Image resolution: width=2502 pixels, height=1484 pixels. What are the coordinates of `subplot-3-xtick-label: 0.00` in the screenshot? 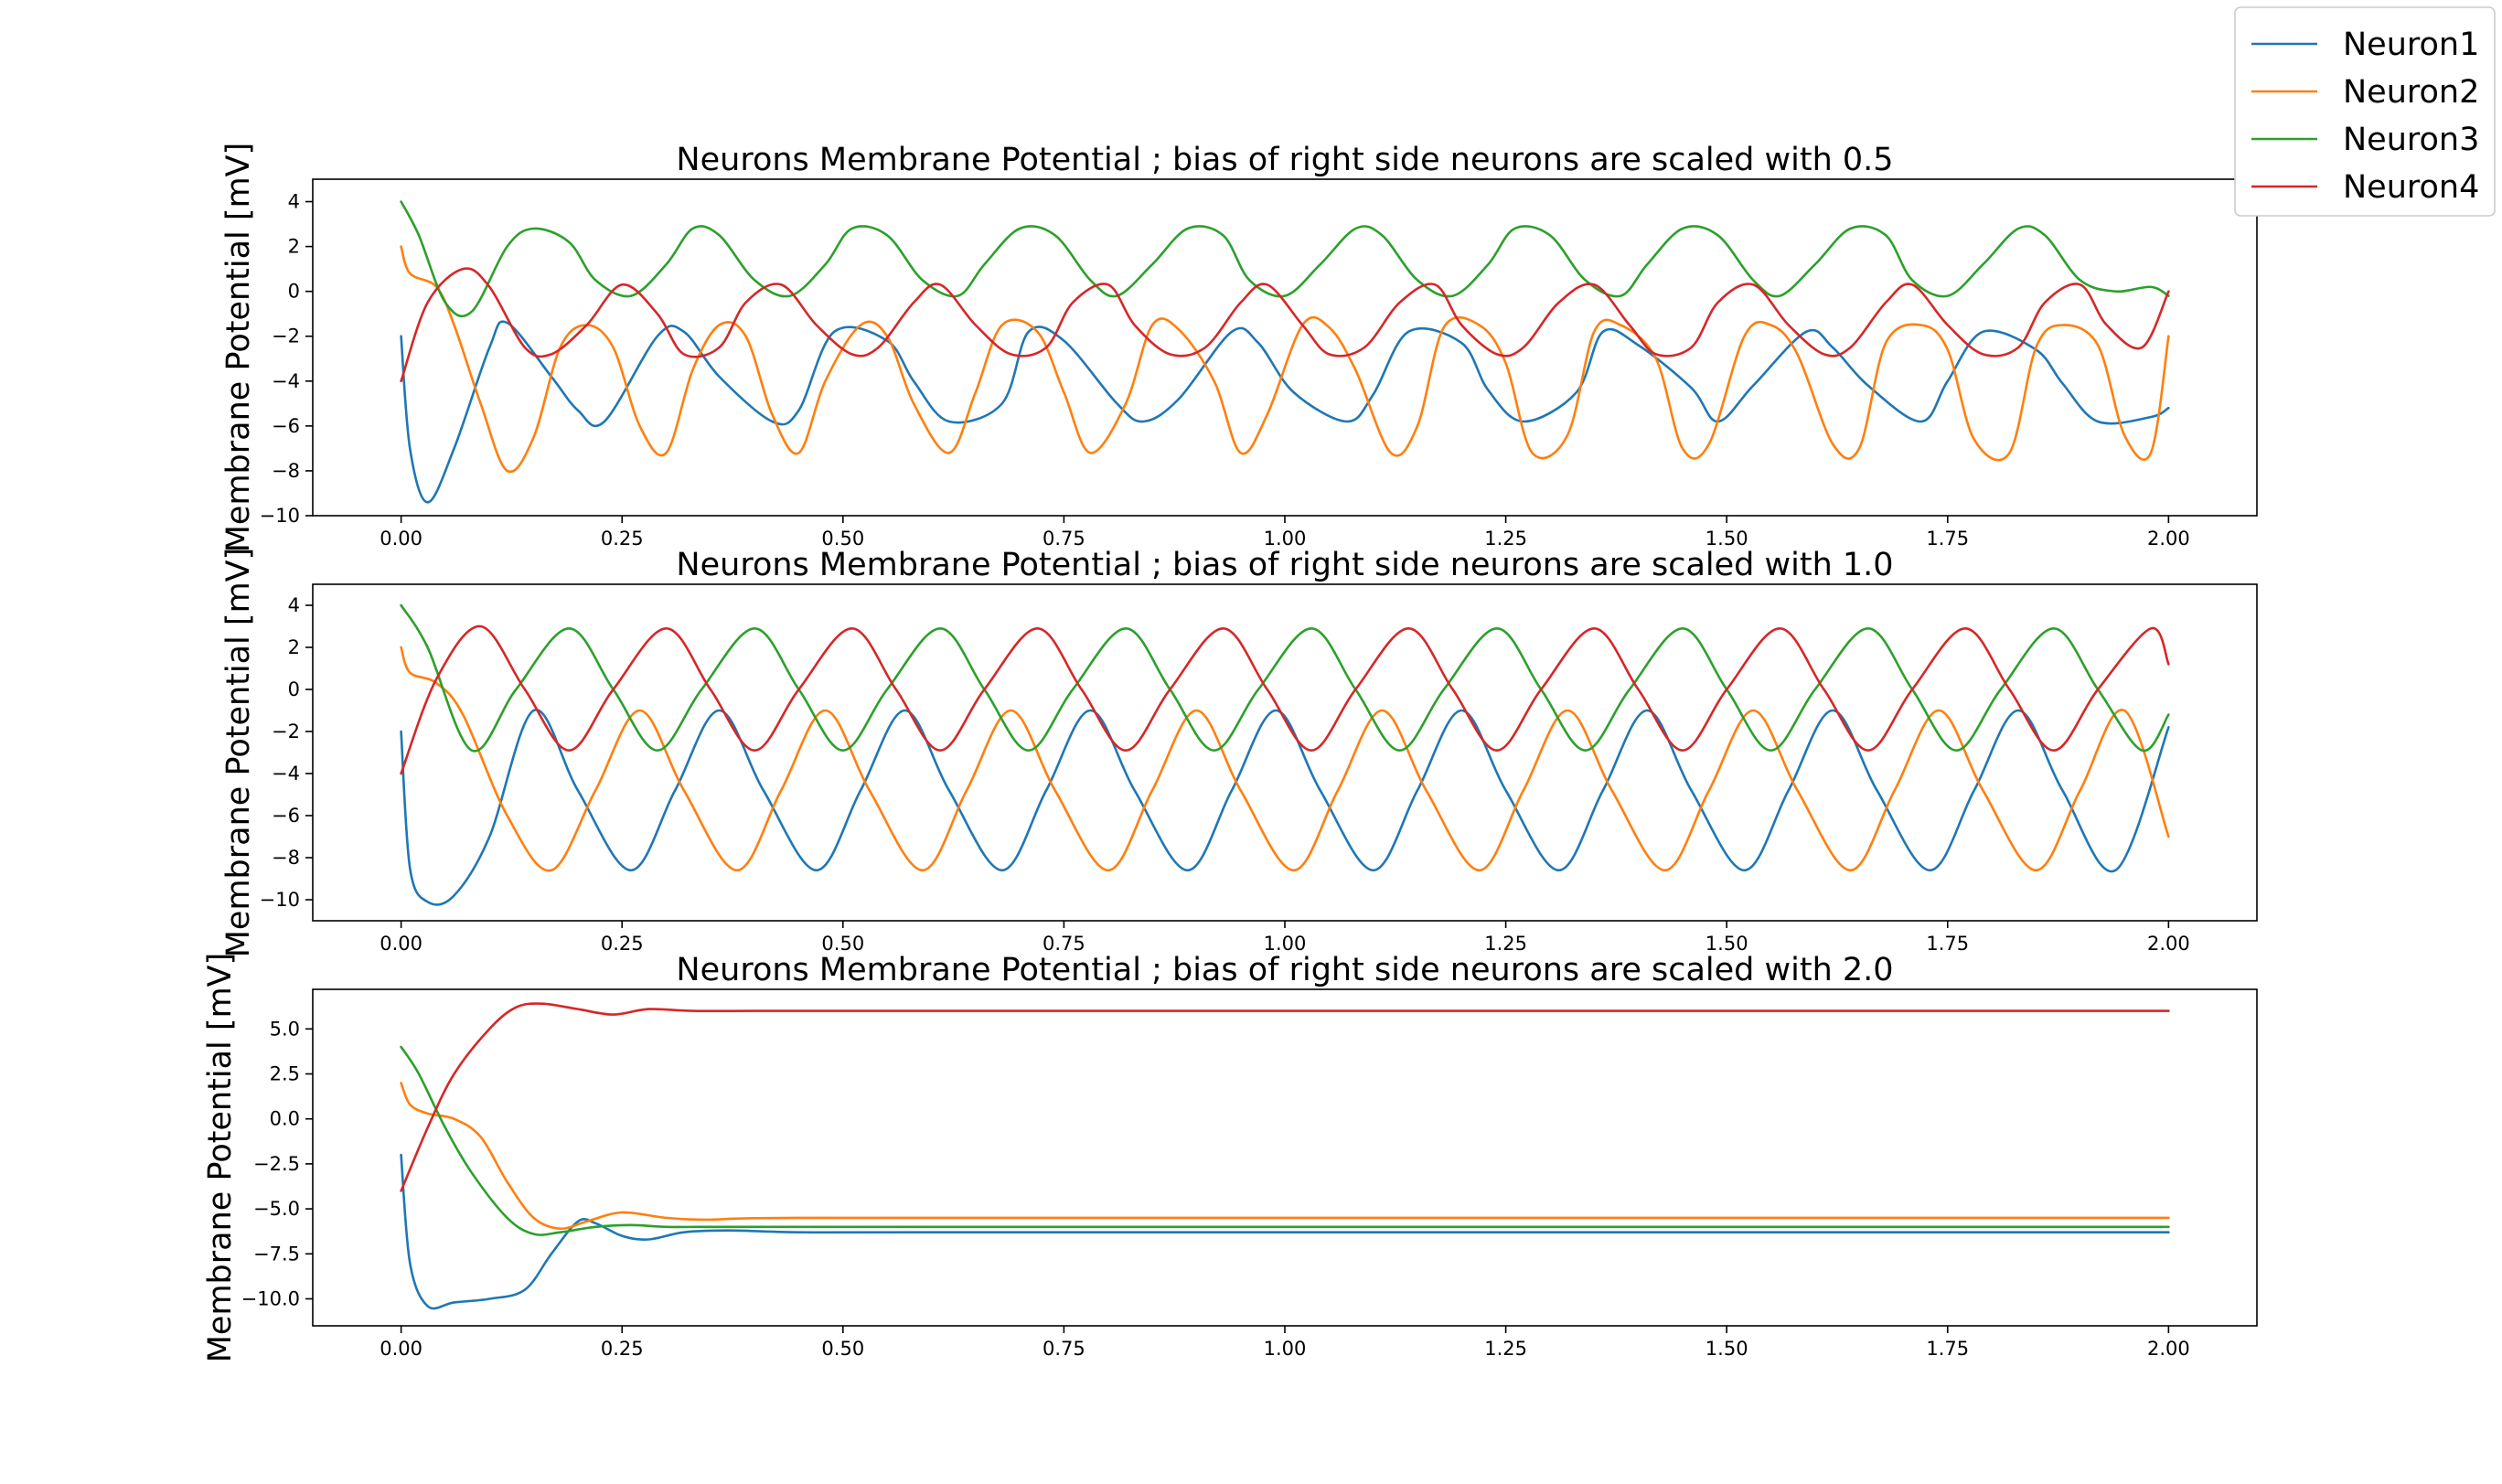 It's located at (401, 1349).